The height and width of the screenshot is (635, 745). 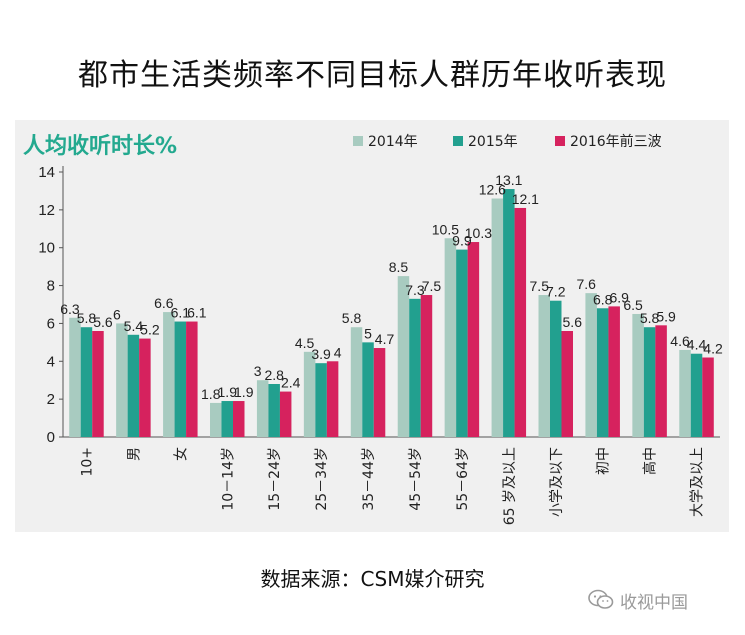 I want to click on wechat-icon, so click(x=601, y=599).